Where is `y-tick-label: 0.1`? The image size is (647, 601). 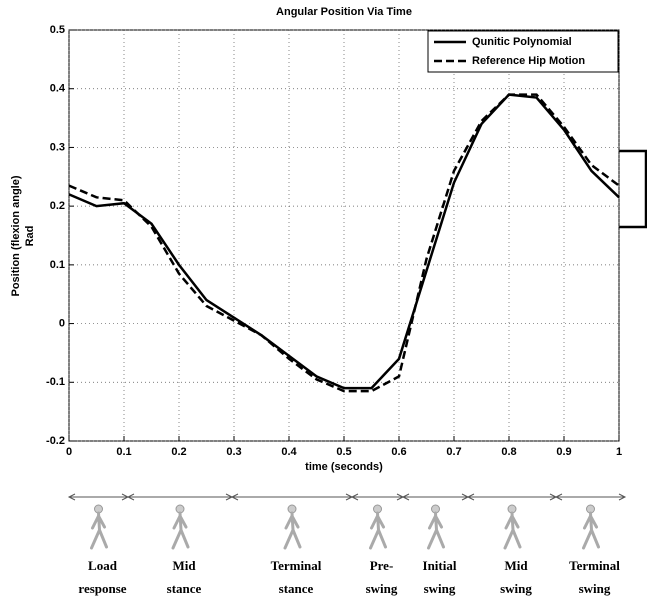 y-tick-label: 0.1 is located at coordinates (57, 265).